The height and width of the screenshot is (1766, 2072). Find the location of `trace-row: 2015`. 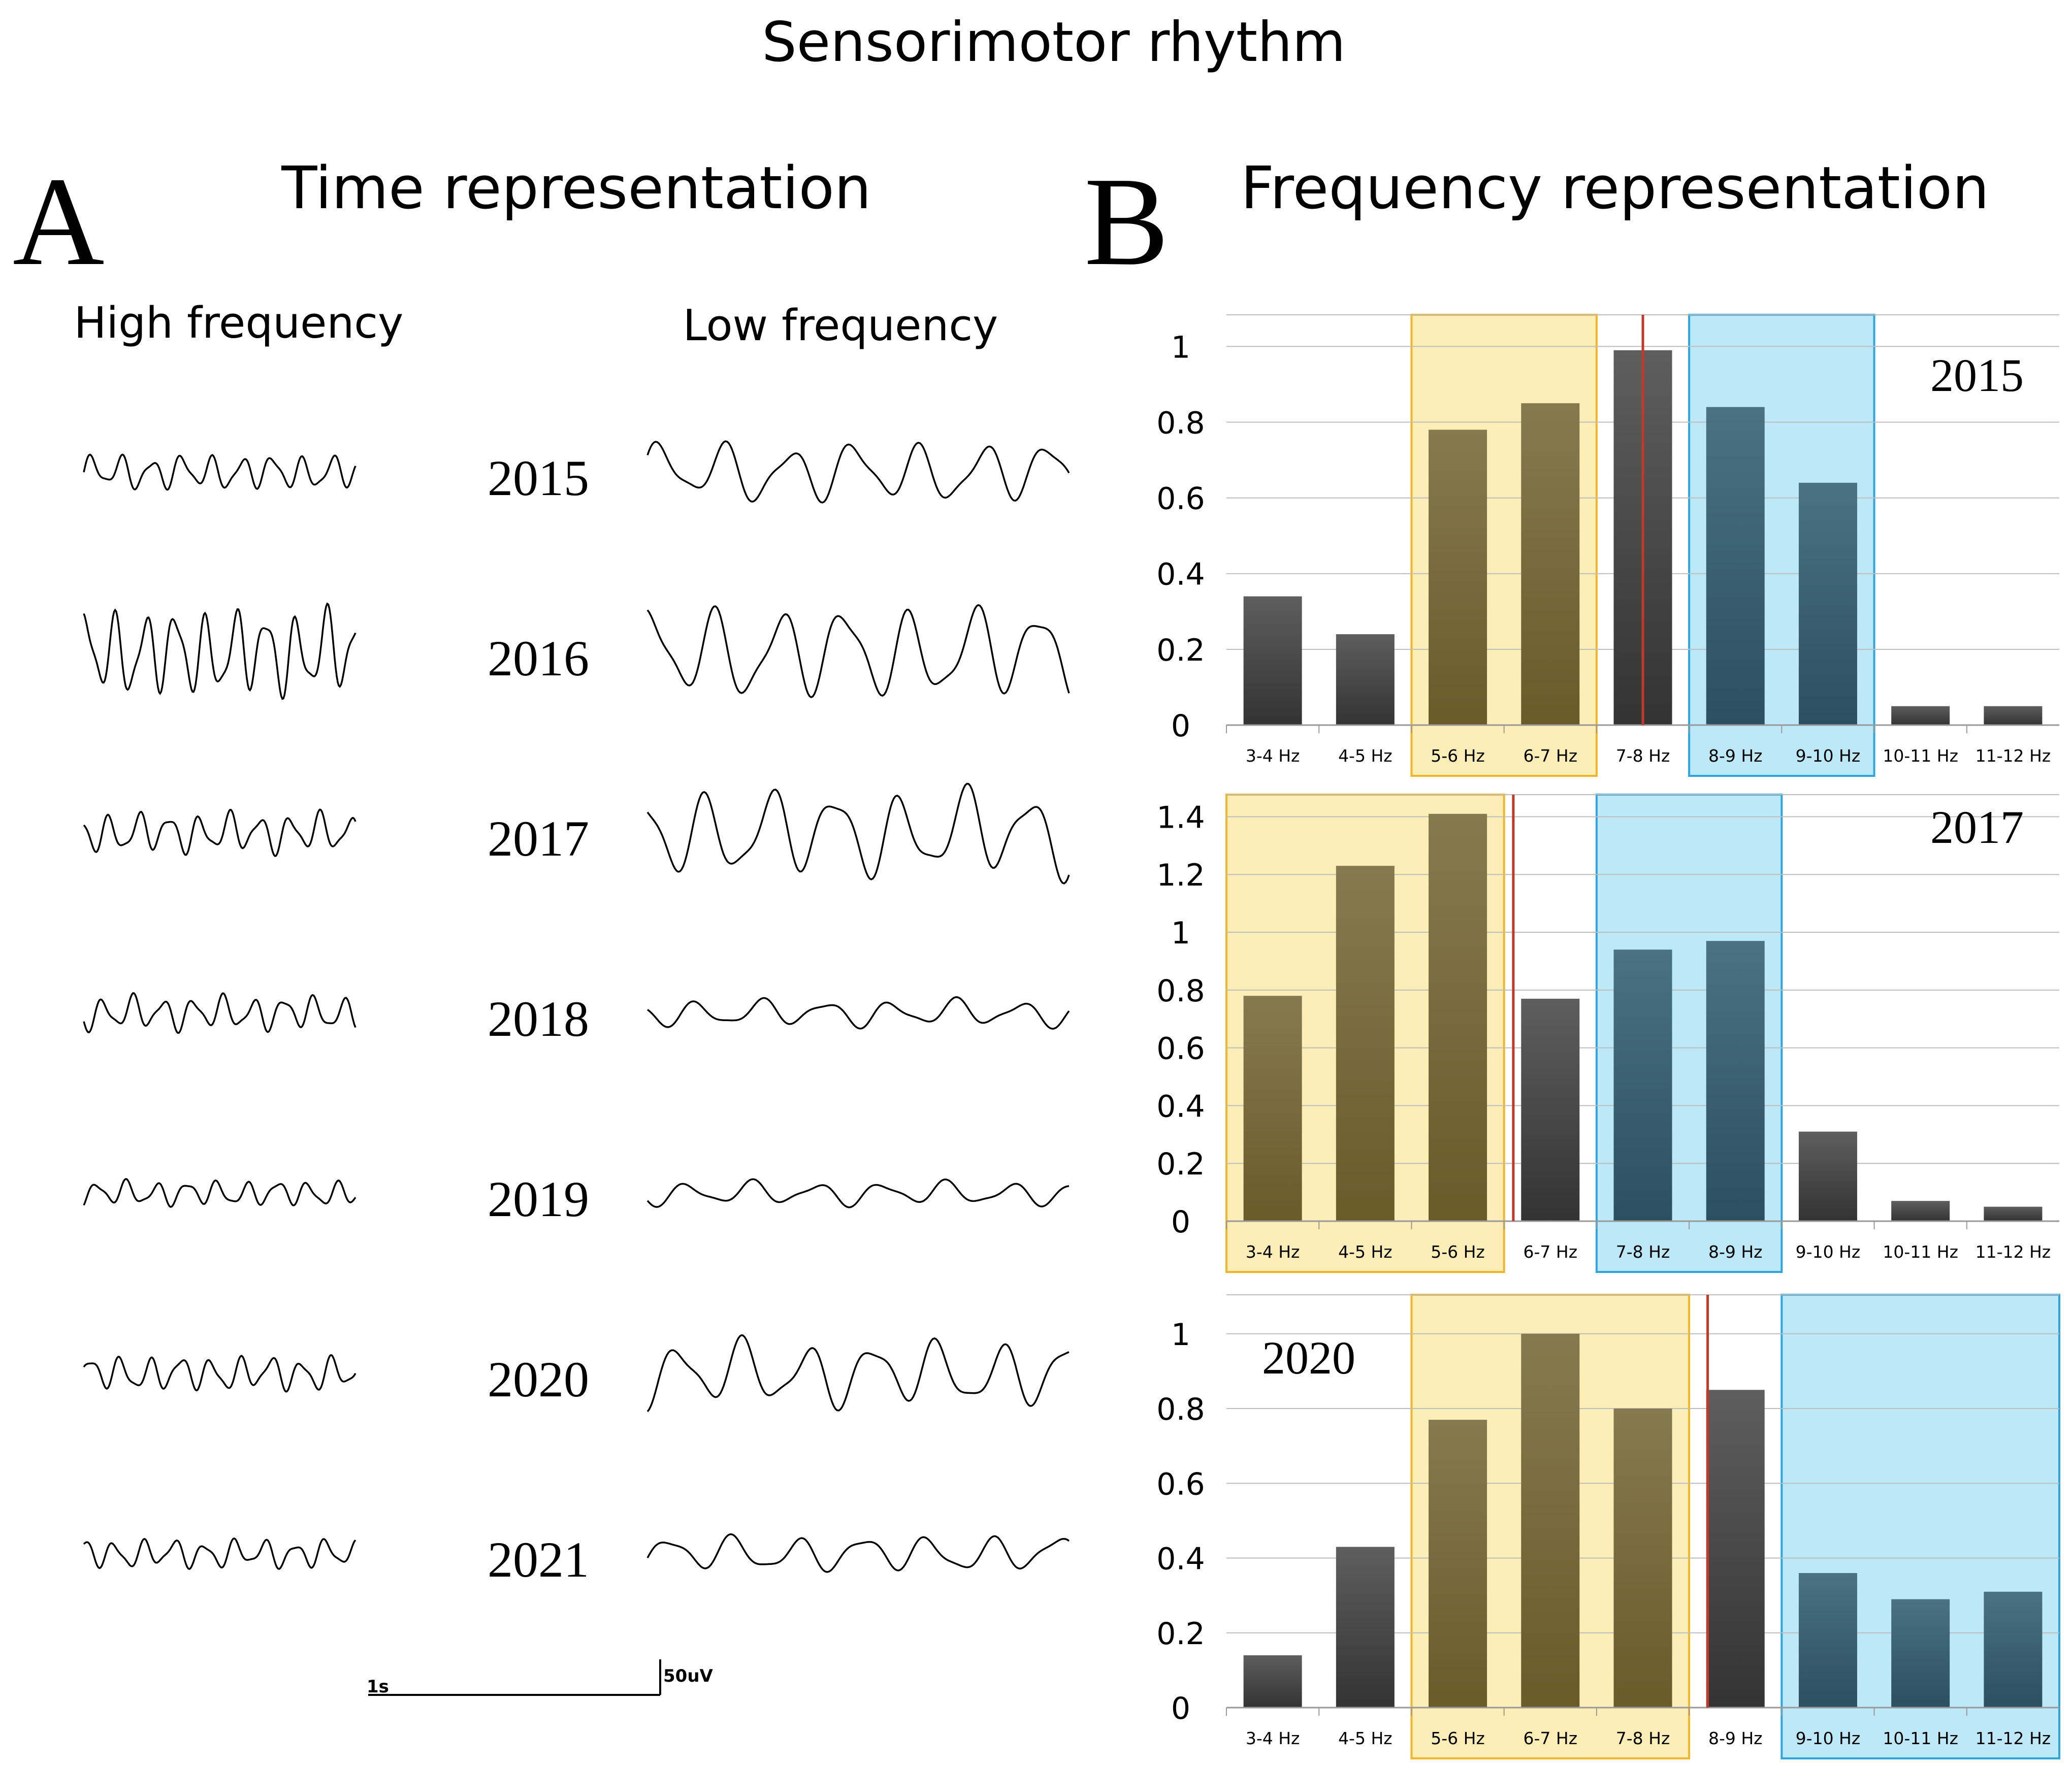

trace-row: 2015 is located at coordinates (576, 473).